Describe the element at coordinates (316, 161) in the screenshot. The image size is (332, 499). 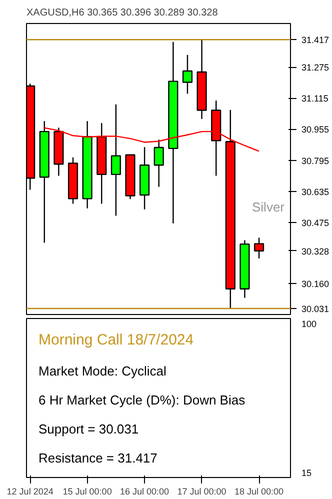
I see `y-tick-label: 30.795` at that location.